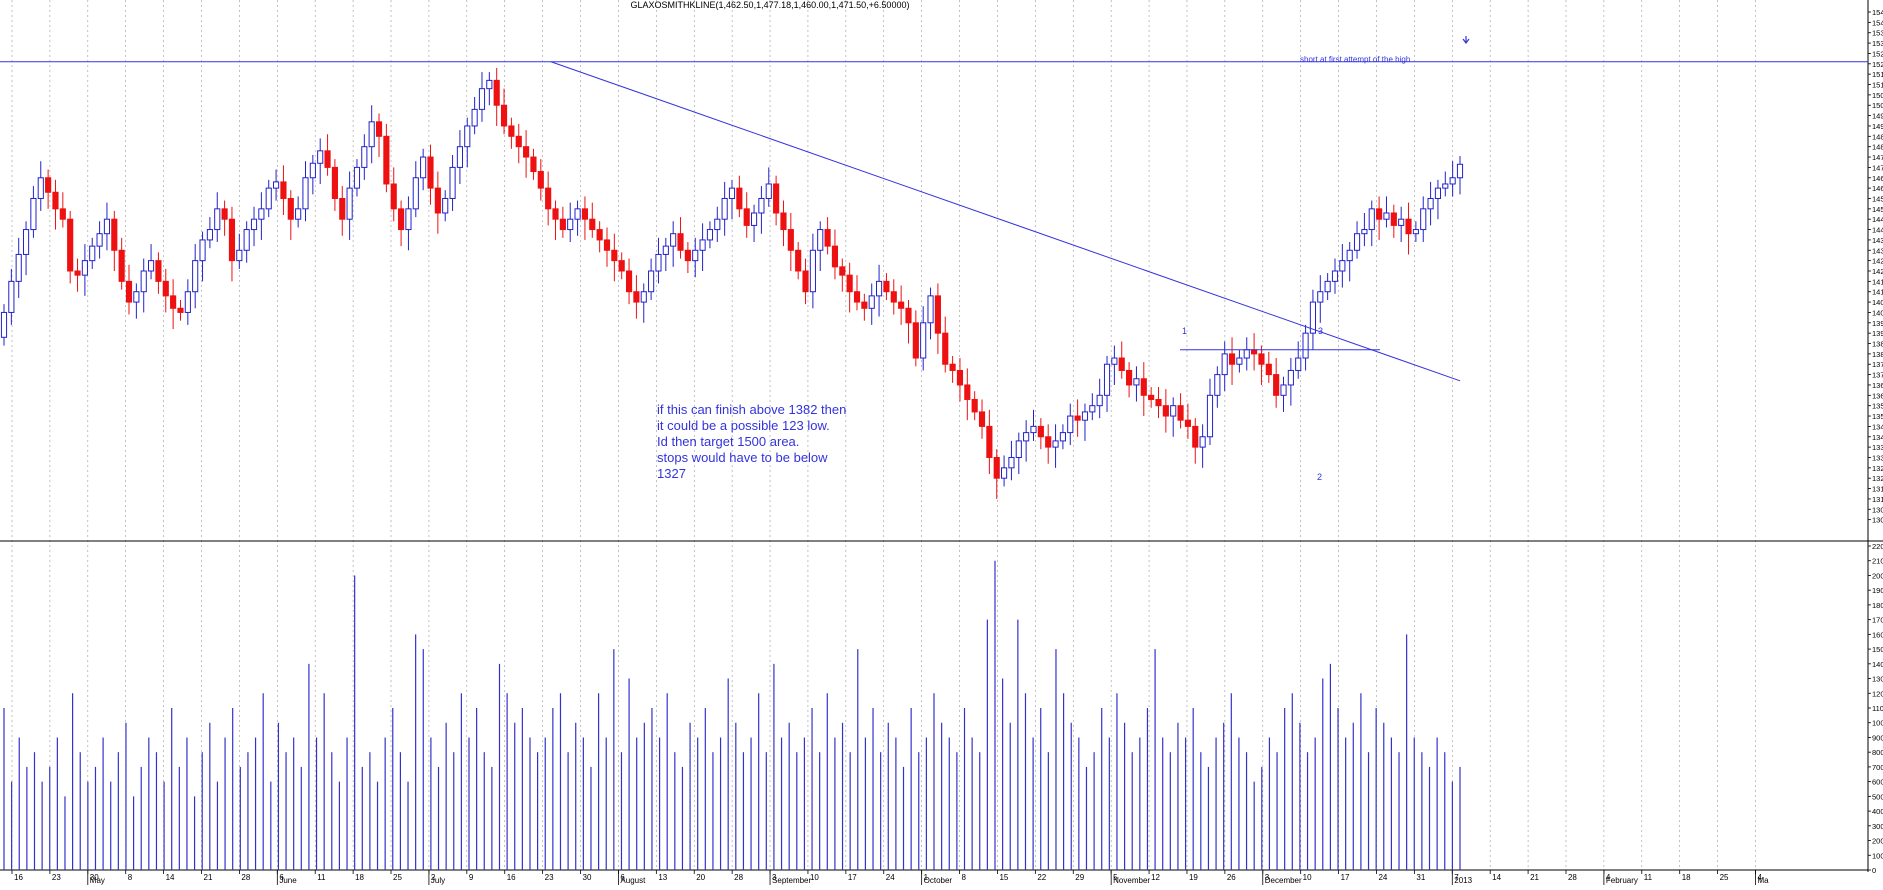 The height and width of the screenshot is (890, 1883). What do you see at coordinates (1420, 877) in the screenshot?
I see `day-tick-label: 31` at bounding box center [1420, 877].